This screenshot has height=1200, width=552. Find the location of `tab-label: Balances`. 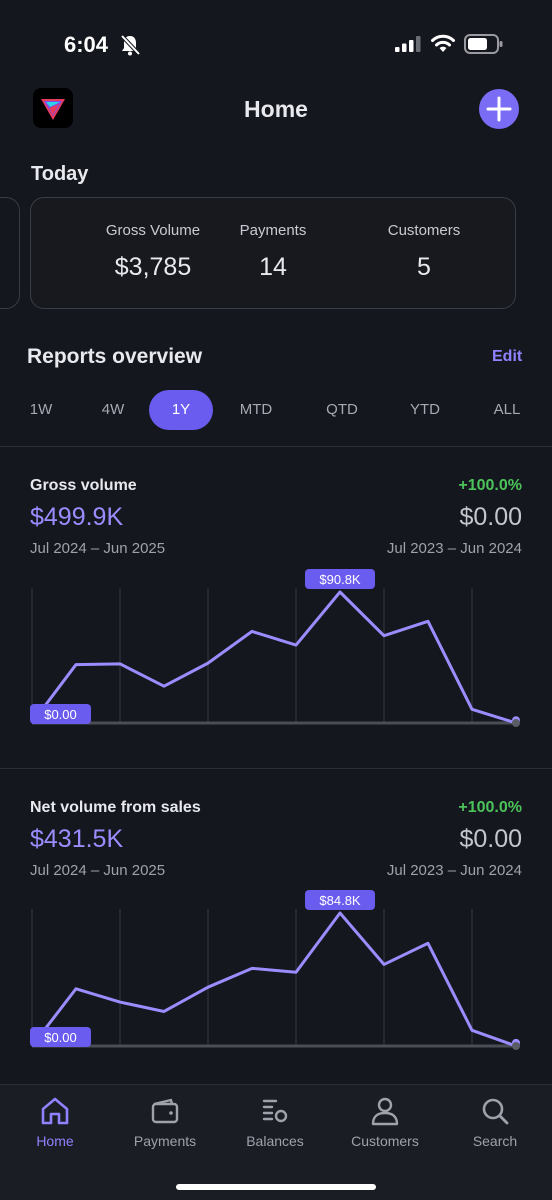

tab-label: Balances is located at coordinates (275, 1141).